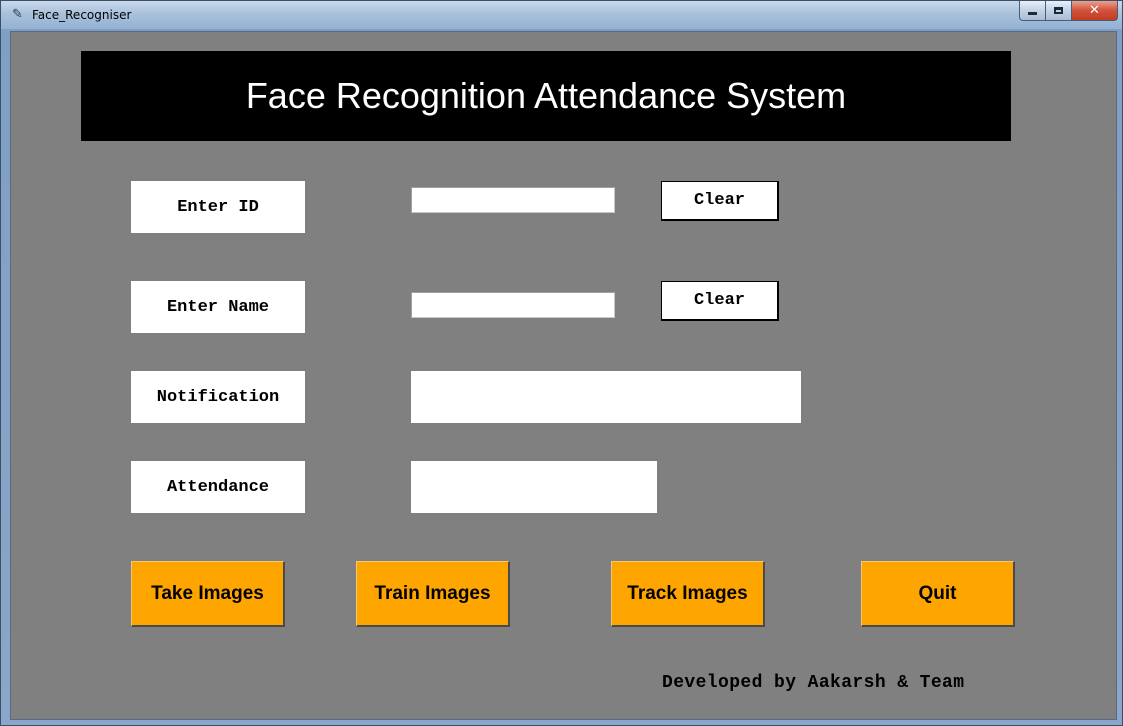  I want to click on page-title: Face Recognition Attendance System, so click(546, 96).